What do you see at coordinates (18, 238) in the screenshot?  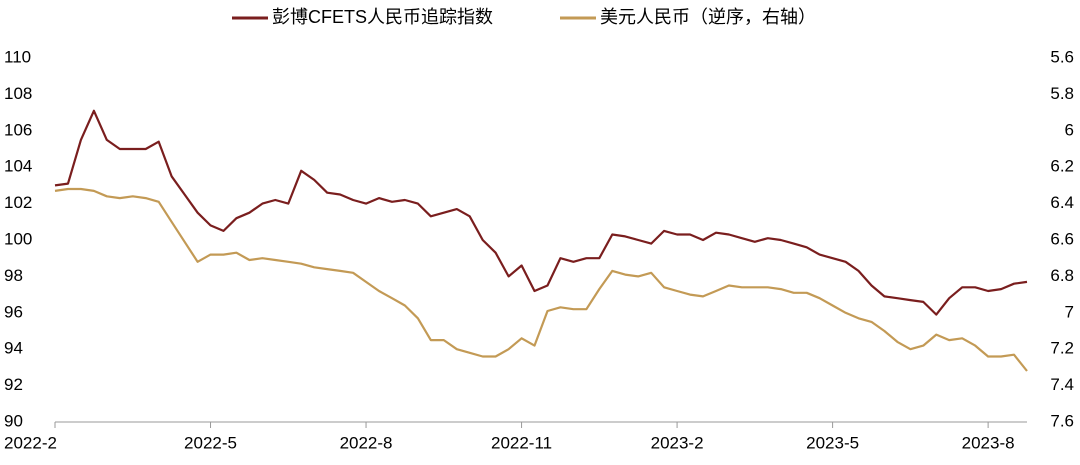 I see `y-tick-label: 100` at bounding box center [18, 238].